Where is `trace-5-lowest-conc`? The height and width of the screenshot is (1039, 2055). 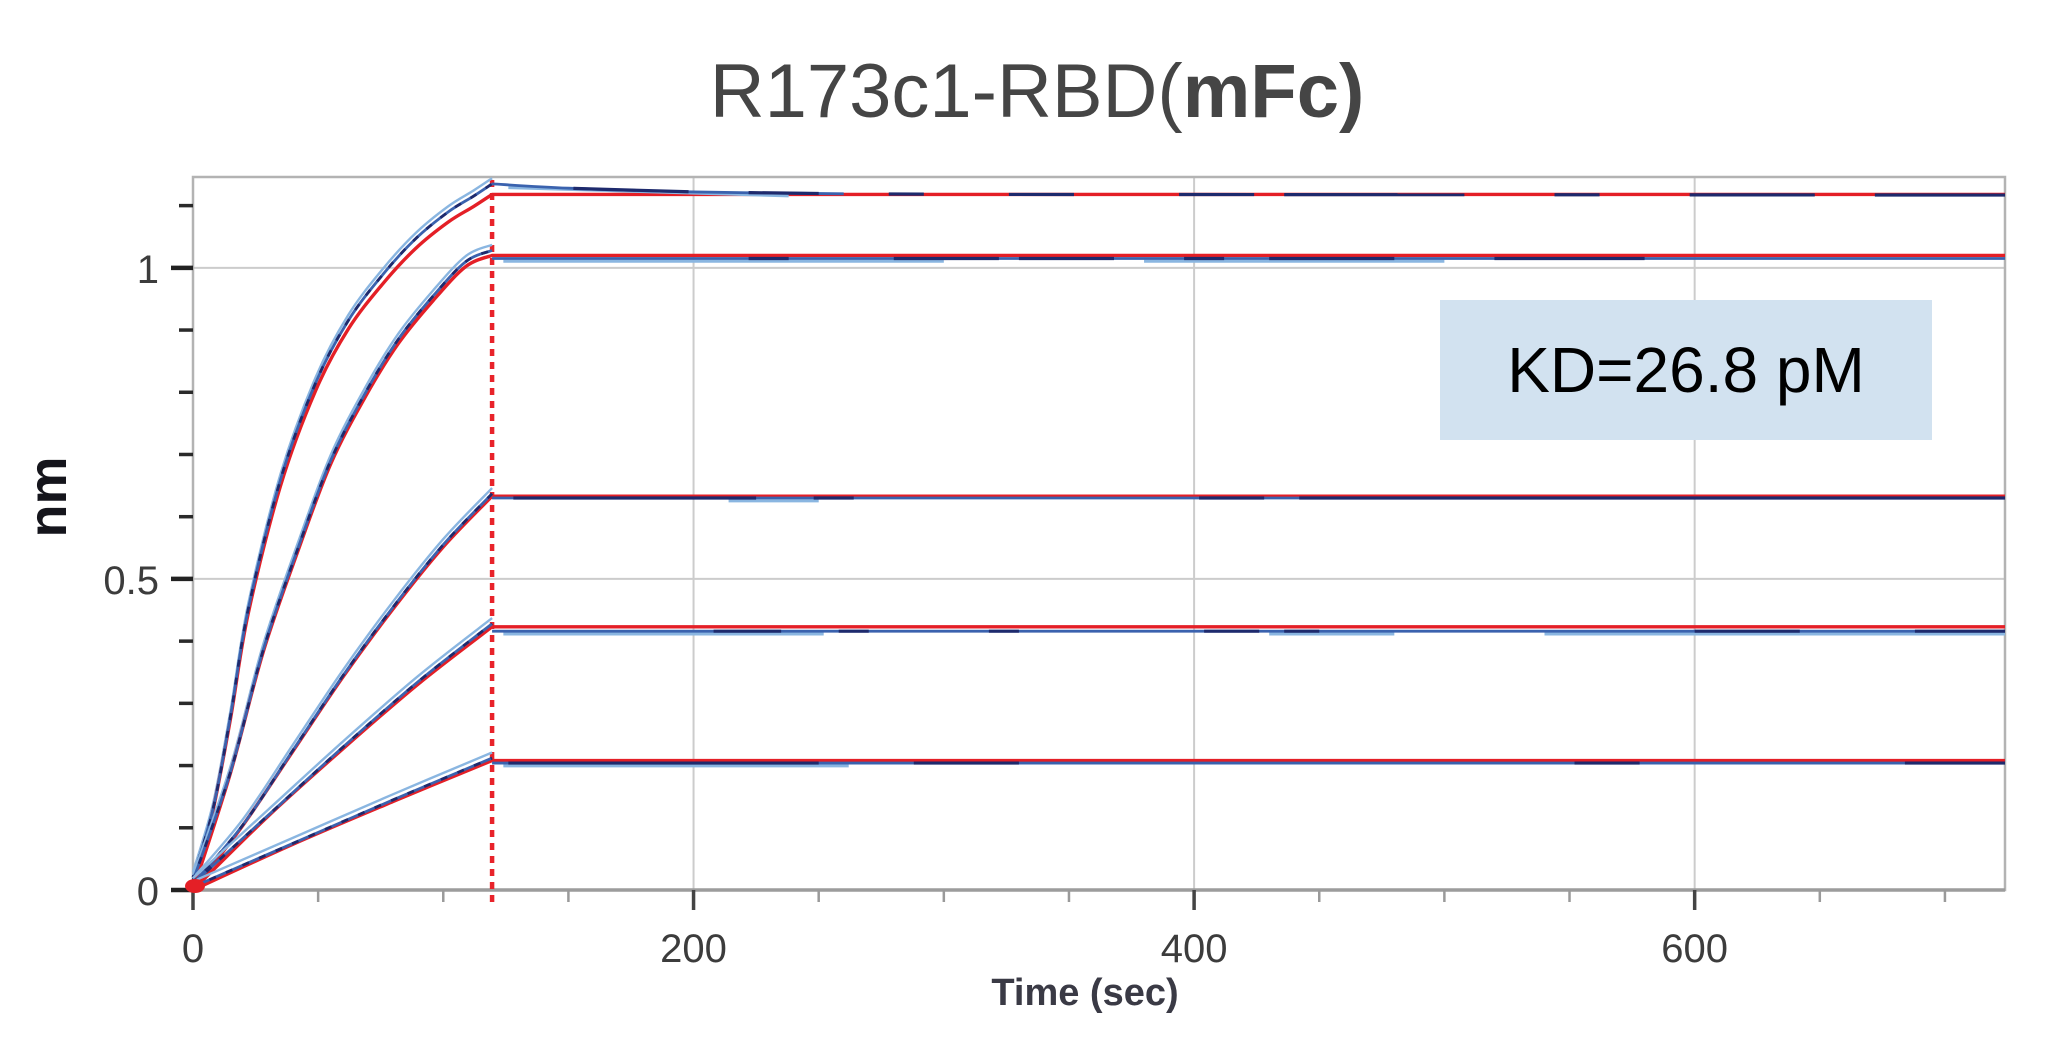 trace-5-lowest-conc is located at coordinates (1098, 821).